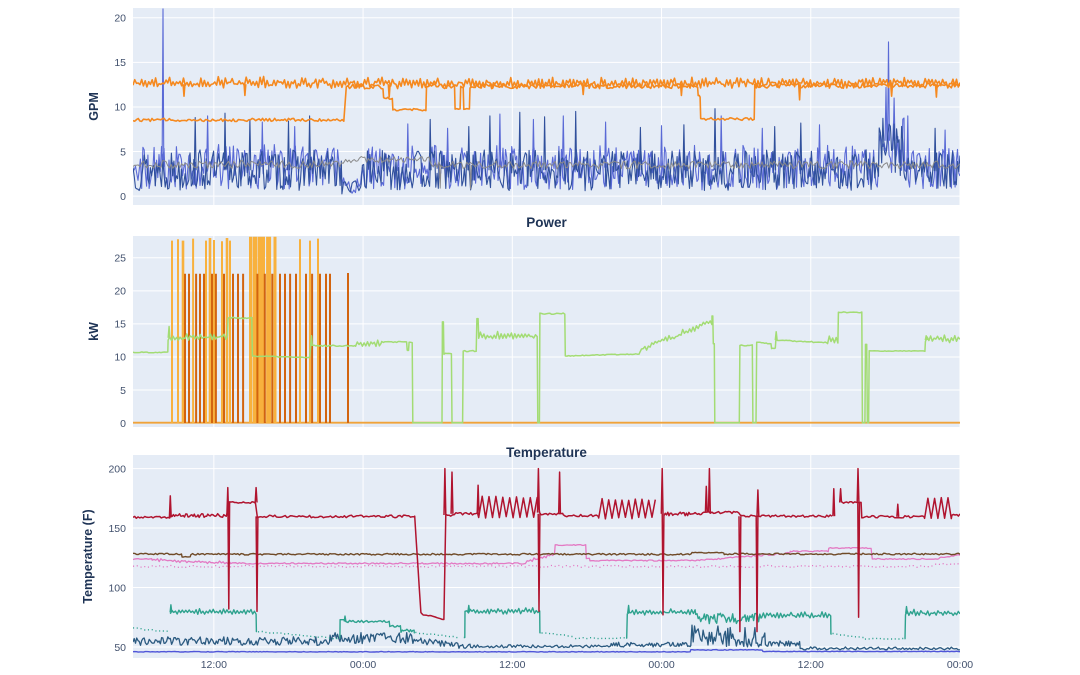 The image size is (1080, 675). I want to click on y-axis-title-power: kW, so click(94, 331).